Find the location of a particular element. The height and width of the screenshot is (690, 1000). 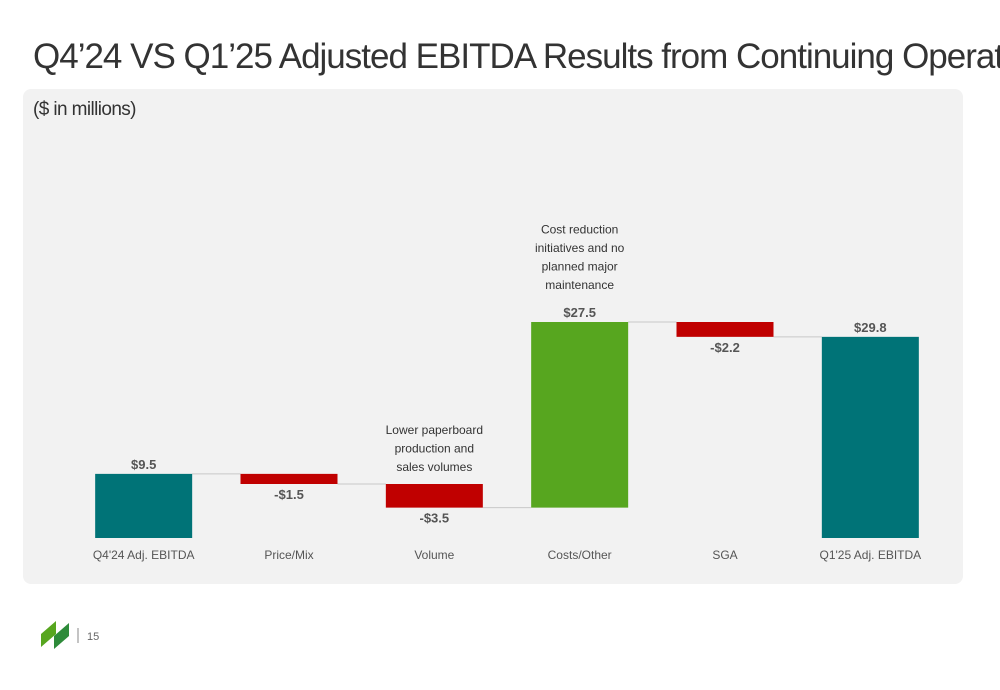

x-tick-label: Q1'25 Adj. EBITDA is located at coordinates (870, 555).